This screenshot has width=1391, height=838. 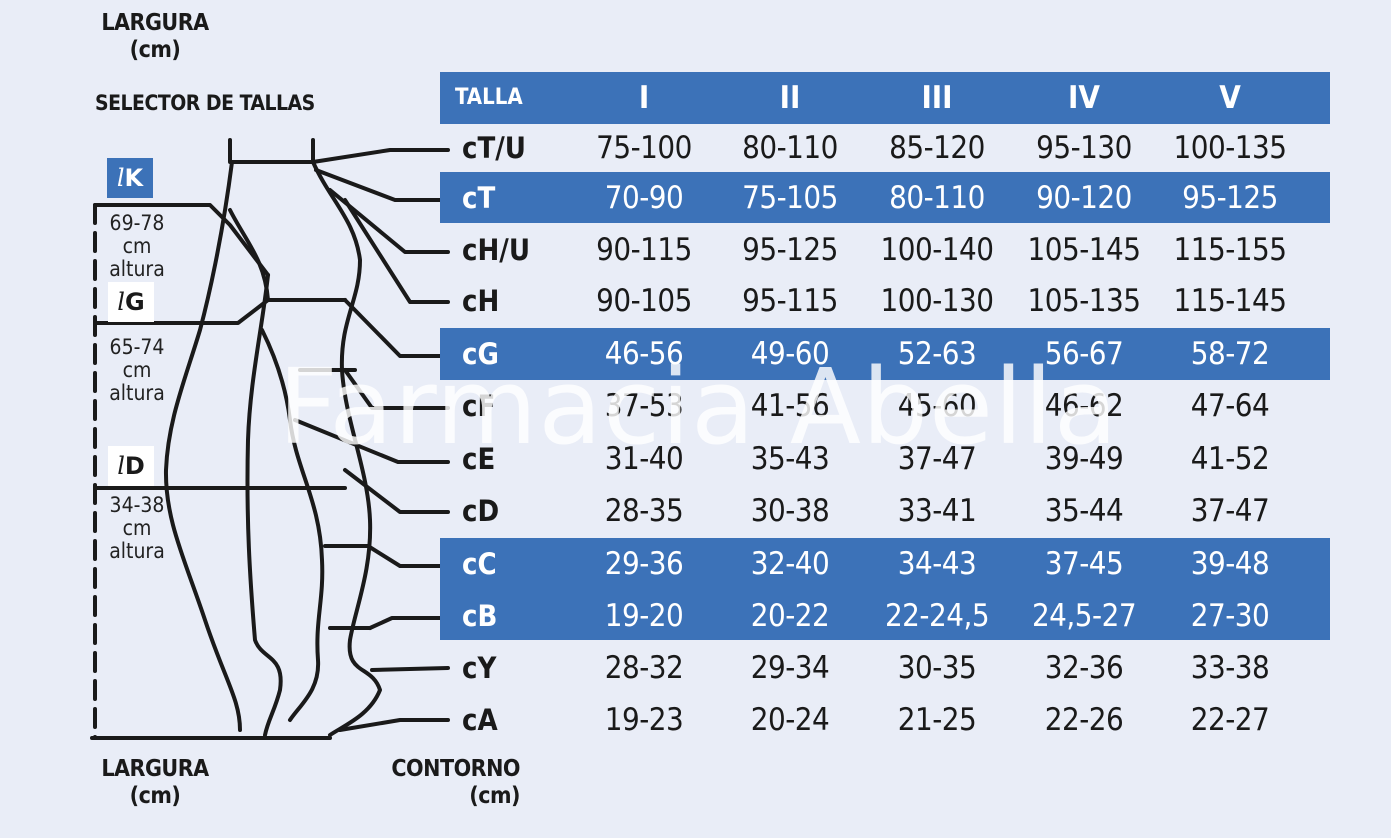 What do you see at coordinates (396, 491) in the screenshot?
I see `leader-cD` at bounding box center [396, 491].